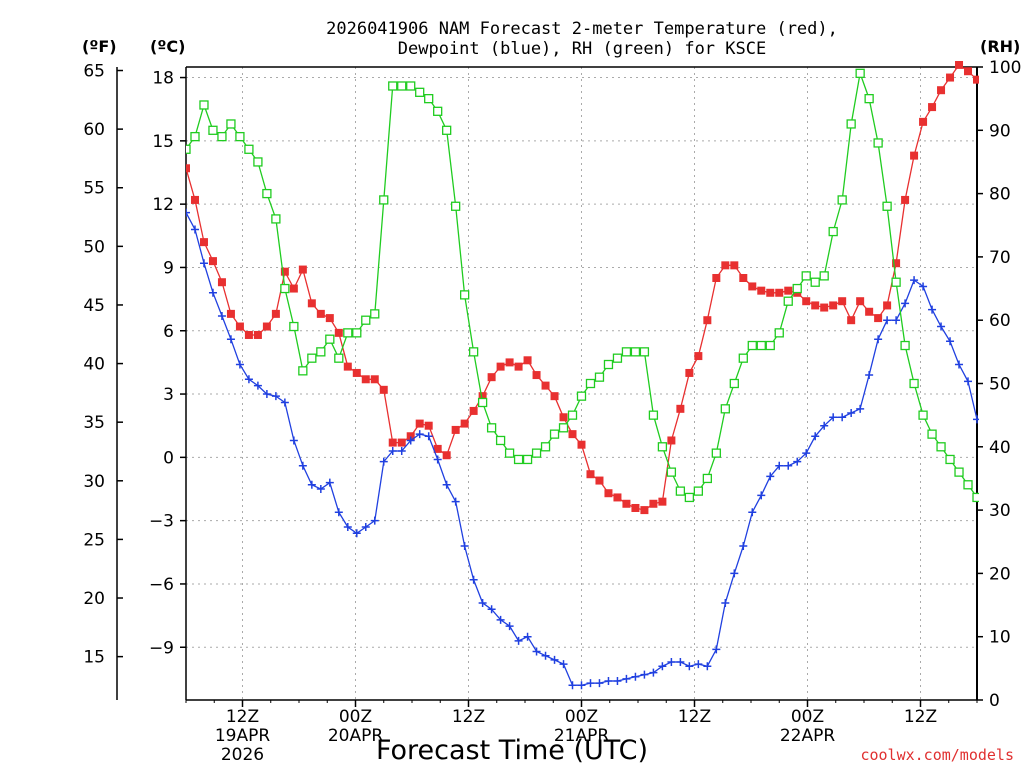  Describe the element at coordinates (94, 599) in the screenshot. I see `fahrenheit-tick-label: 20` at that location.